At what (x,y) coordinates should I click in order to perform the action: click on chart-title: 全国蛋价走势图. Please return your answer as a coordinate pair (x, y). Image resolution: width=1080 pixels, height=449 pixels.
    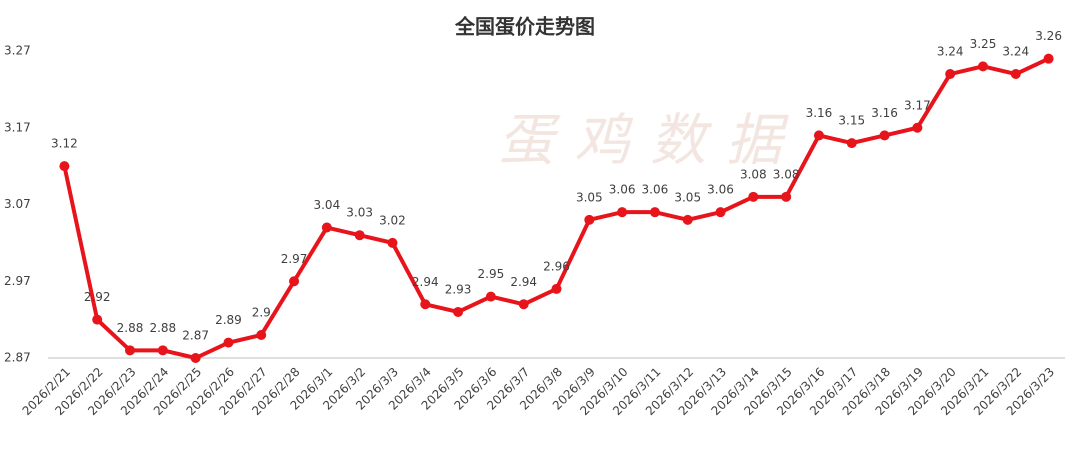
    Looking at the image, I should click on (524, 27).